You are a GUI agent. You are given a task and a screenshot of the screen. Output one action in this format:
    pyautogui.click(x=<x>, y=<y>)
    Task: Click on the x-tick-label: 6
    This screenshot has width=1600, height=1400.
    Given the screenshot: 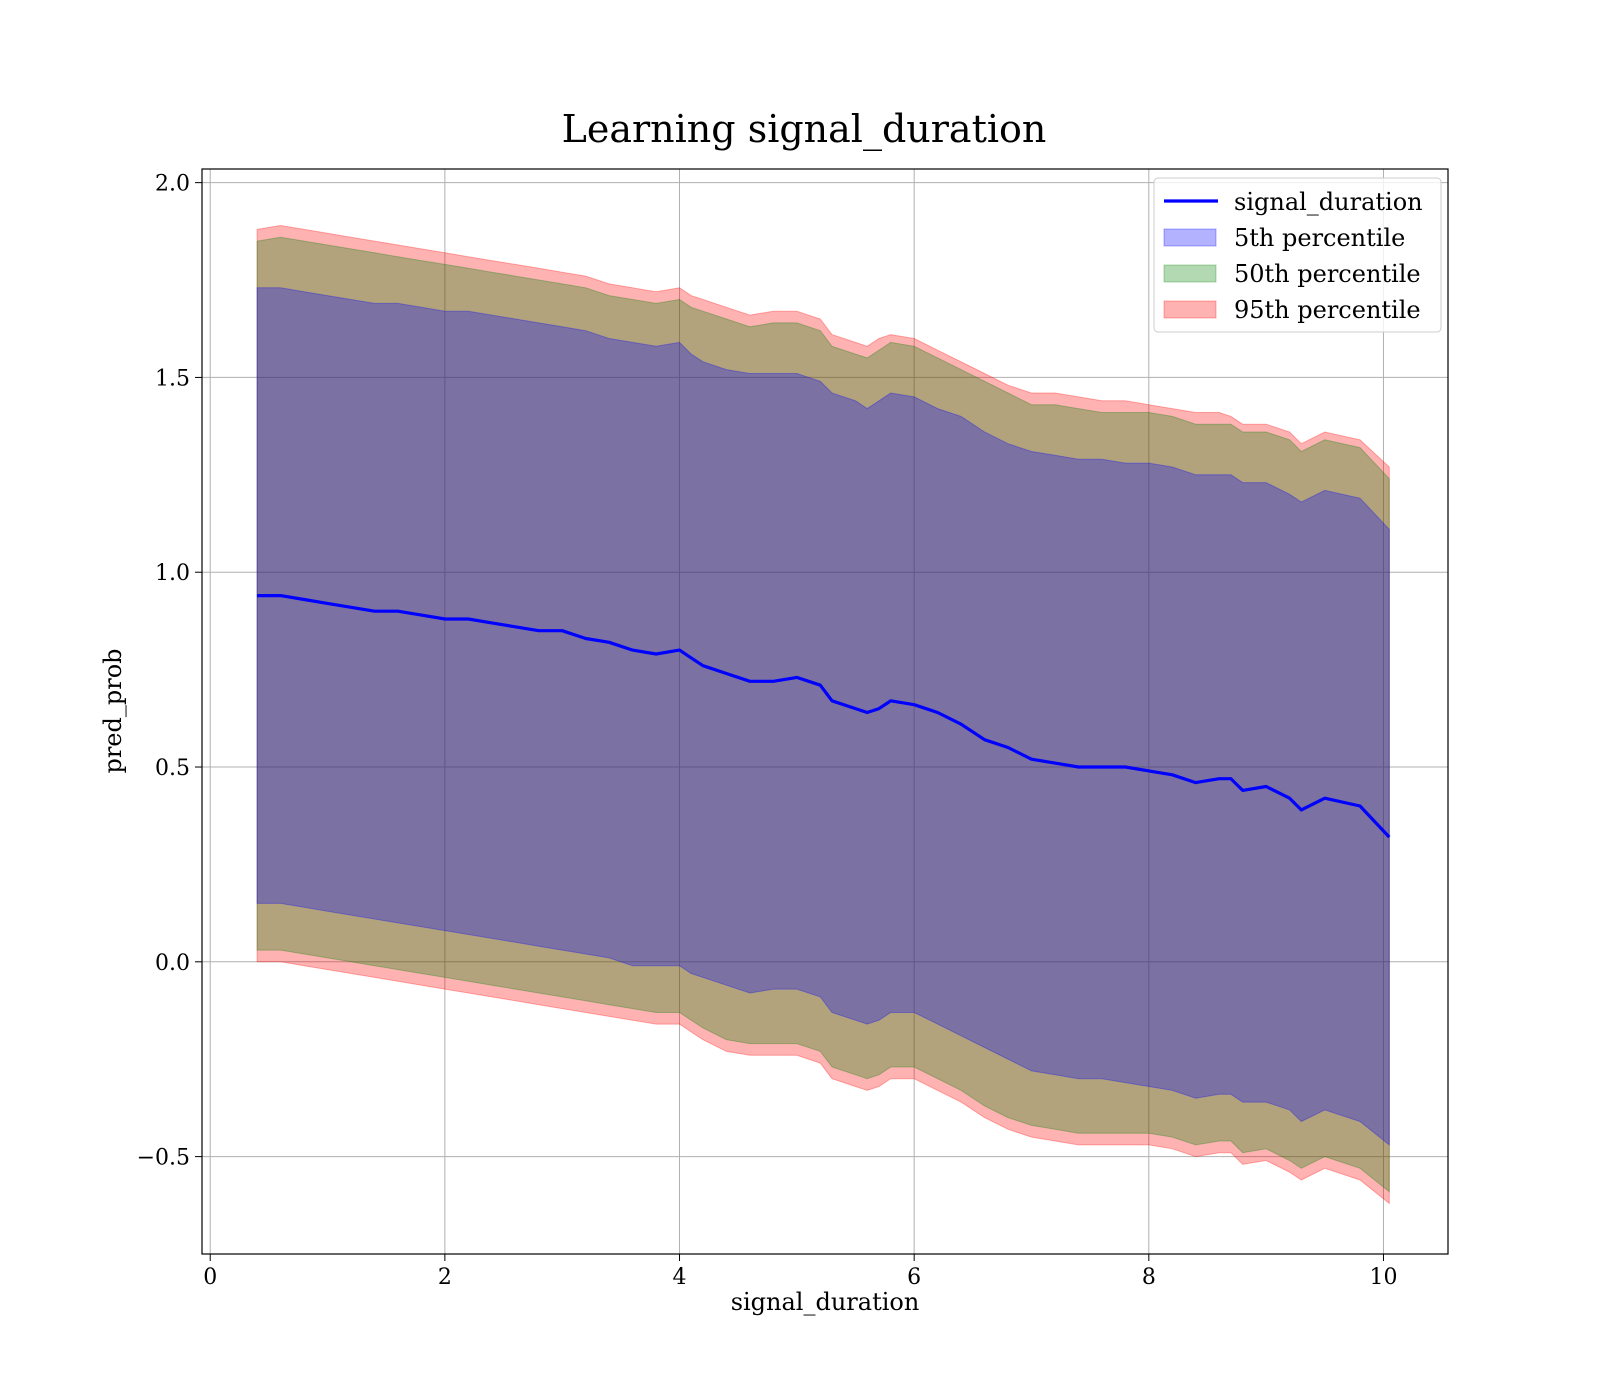 What is the action you would take?
    pyautogui.click(x=914, y=1277)
    